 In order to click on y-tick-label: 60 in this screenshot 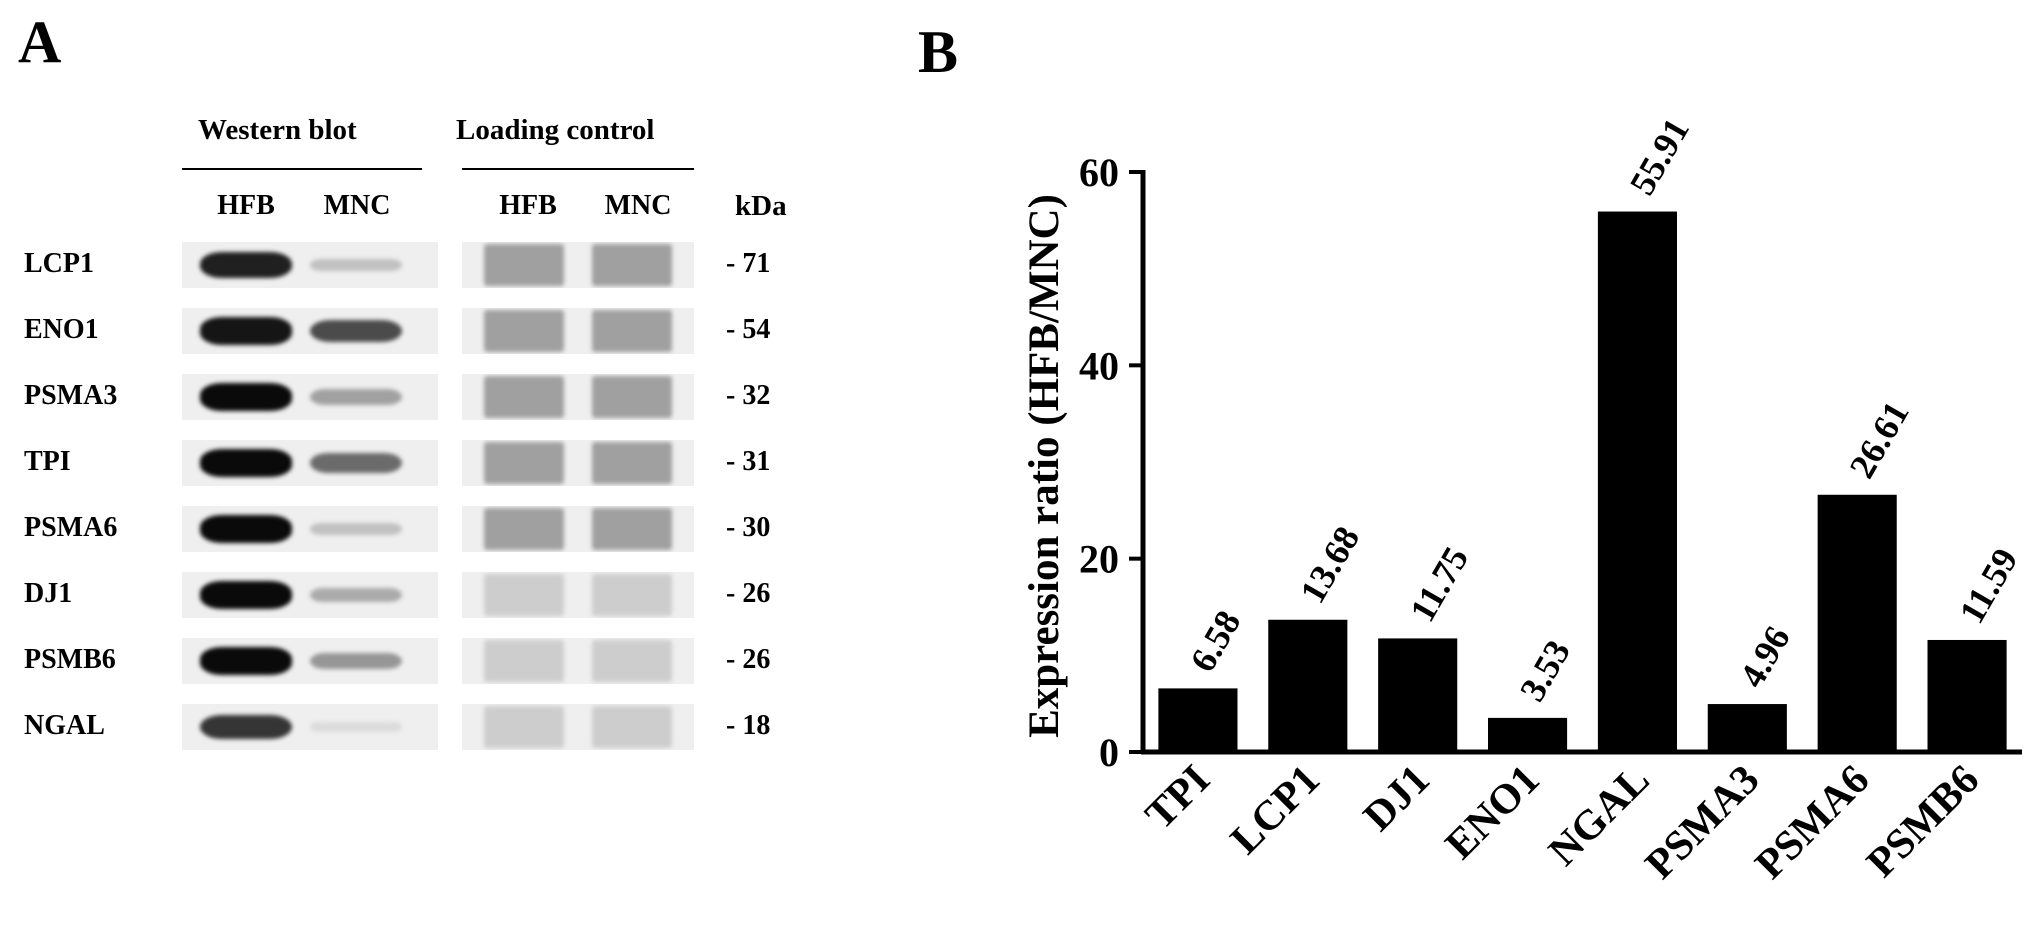, I will do `click(1099, 172)`.